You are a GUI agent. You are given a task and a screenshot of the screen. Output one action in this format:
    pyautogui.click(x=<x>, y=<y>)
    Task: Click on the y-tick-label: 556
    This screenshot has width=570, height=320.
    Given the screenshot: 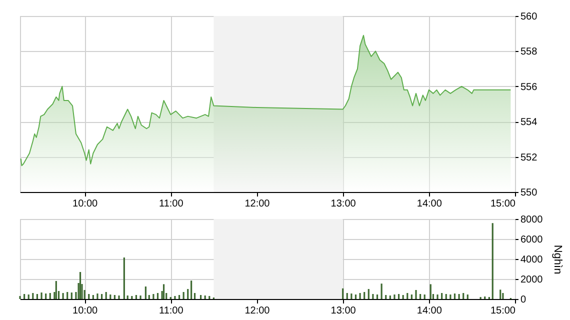 What is the action you would take?
    pyautogui.click(x=529, y=87)
    